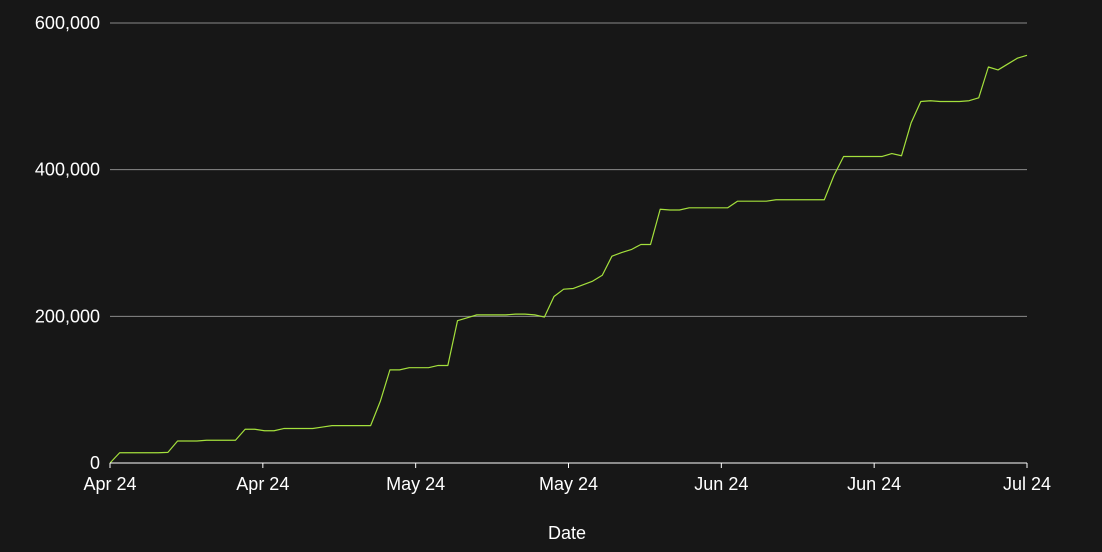  Describe the element at coordinates (67, 170) in the screenshot. I see `y-tick-label: 400,000` at that location.